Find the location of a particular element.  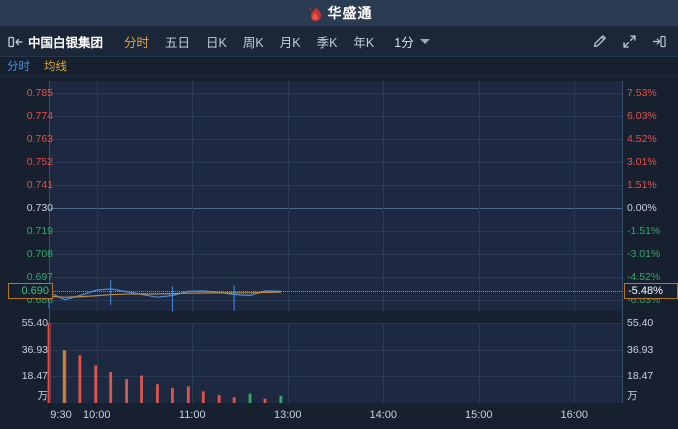

plot-right-border is located at coordinates (622, 242).